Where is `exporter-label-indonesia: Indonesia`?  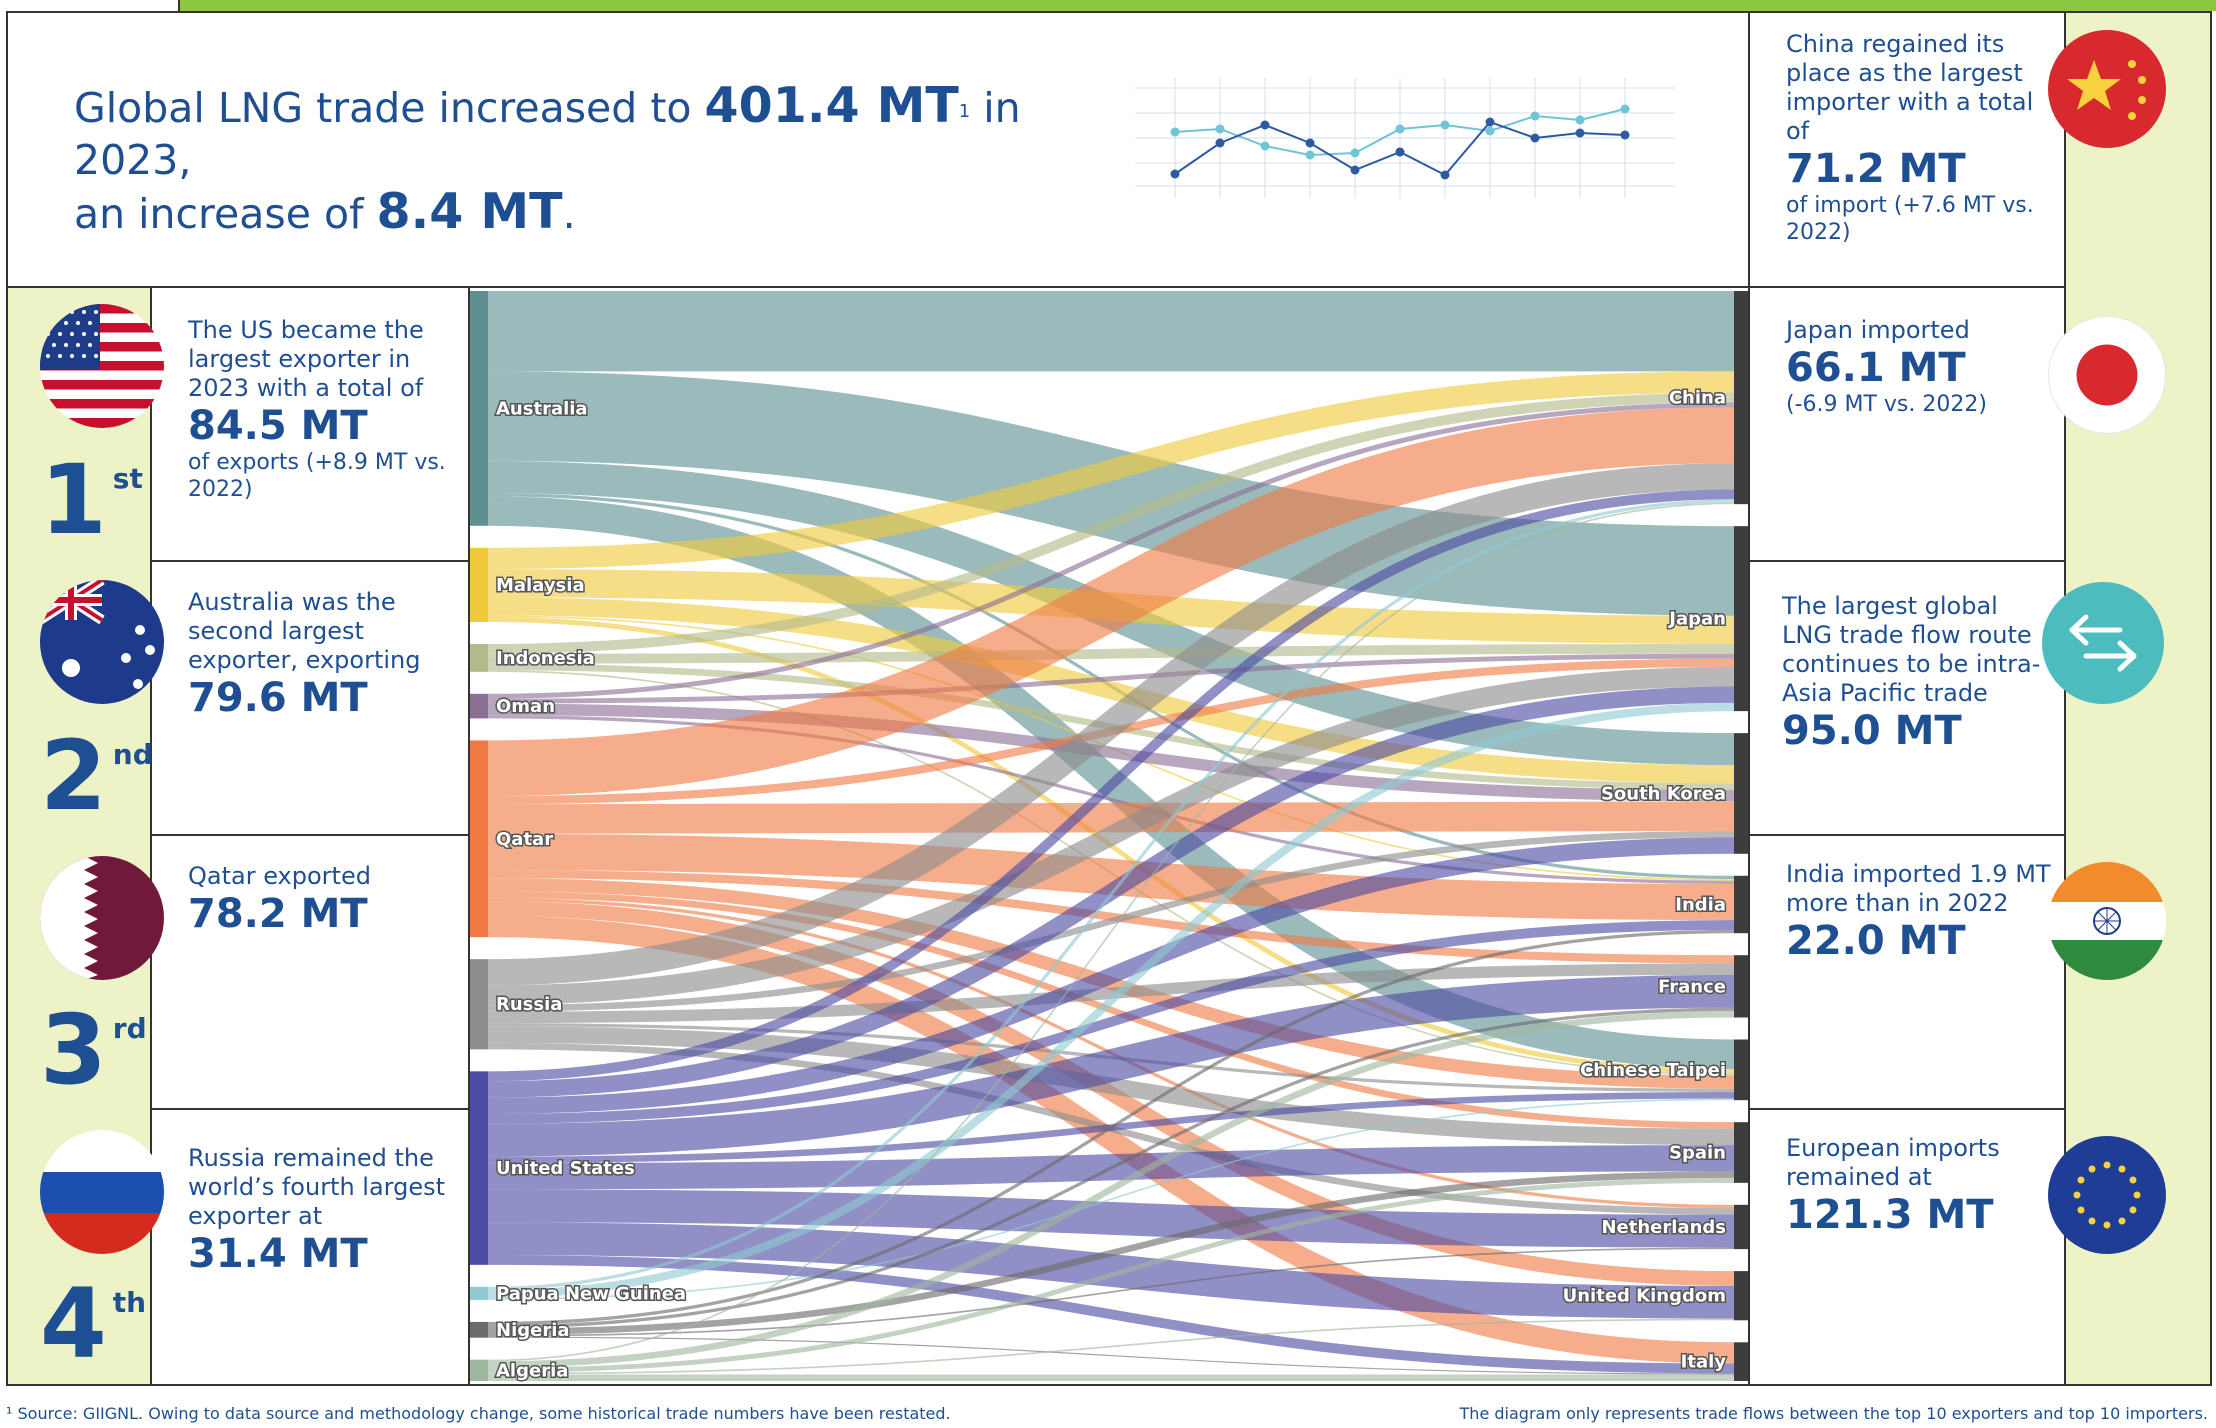
exporter-label-indonesia: Indonesia is located at coordinates (545, 658).